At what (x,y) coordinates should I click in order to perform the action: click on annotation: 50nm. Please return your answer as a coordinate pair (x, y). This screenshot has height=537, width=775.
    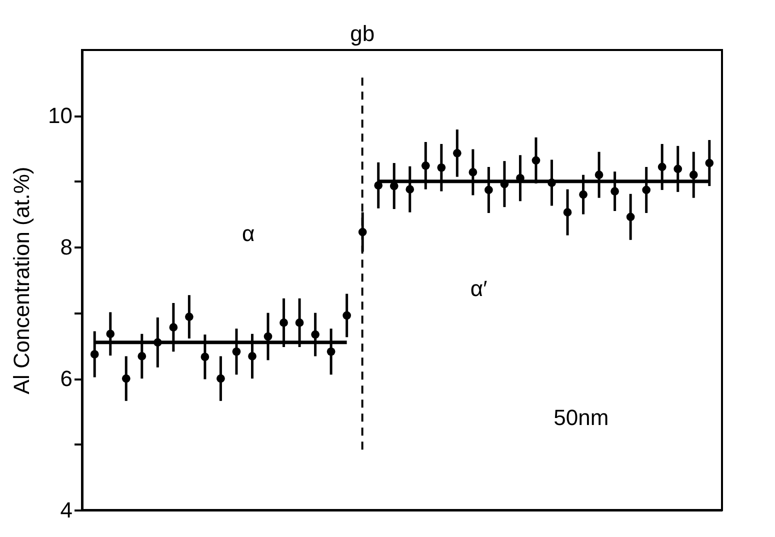
    Looking at the image, I should click on (581, 417).